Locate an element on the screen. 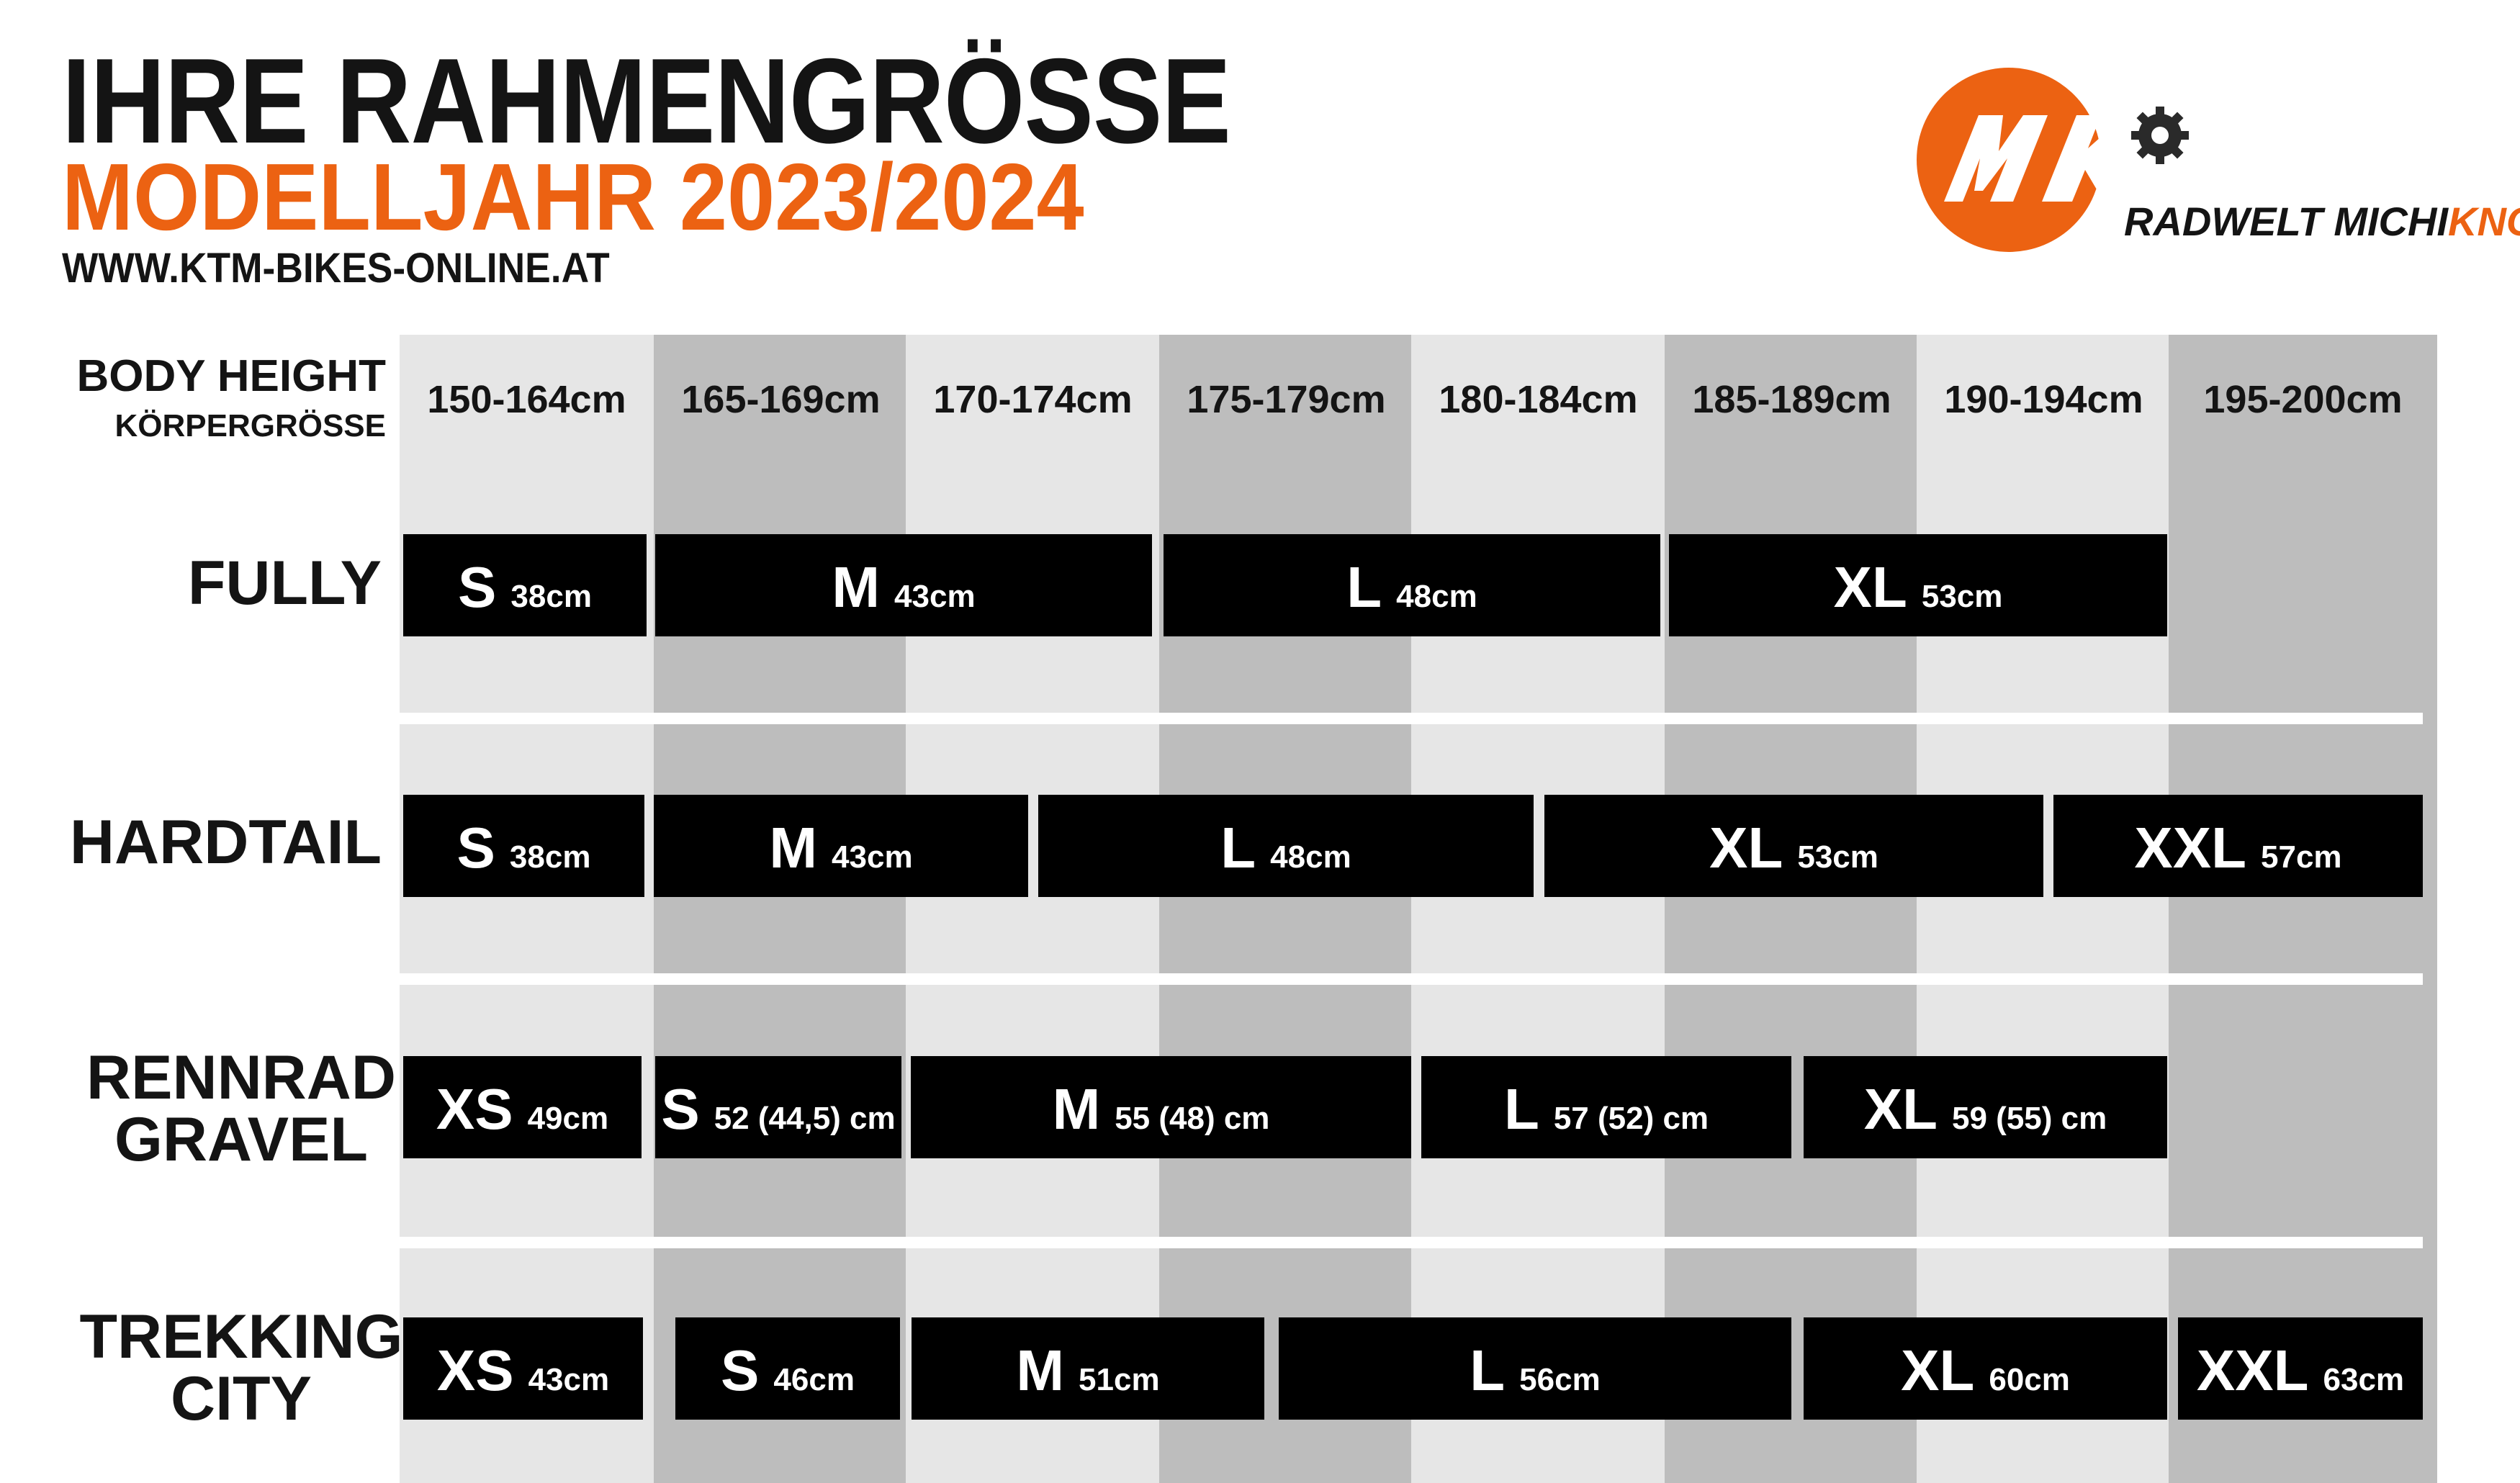 Image resolution: width=2520 pixels, height=1483 pixels. category-label: RENNRAD GRAVEL is located at coordinates (241, 1109).